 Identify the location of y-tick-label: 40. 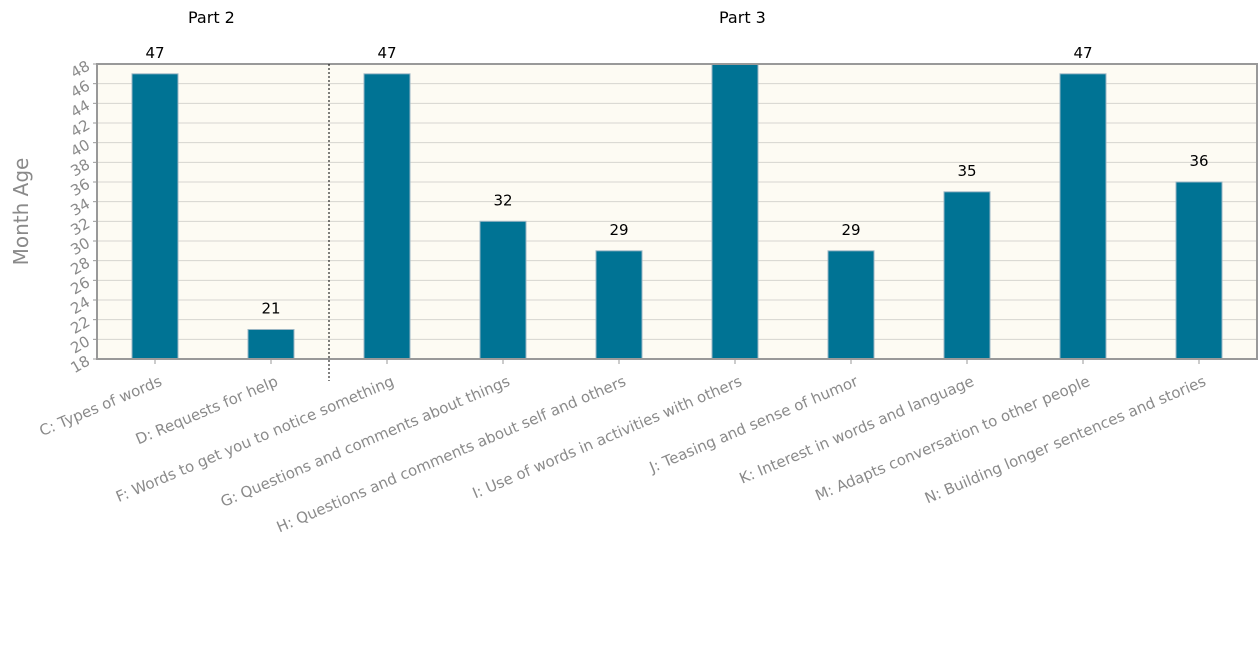
(80, 148).